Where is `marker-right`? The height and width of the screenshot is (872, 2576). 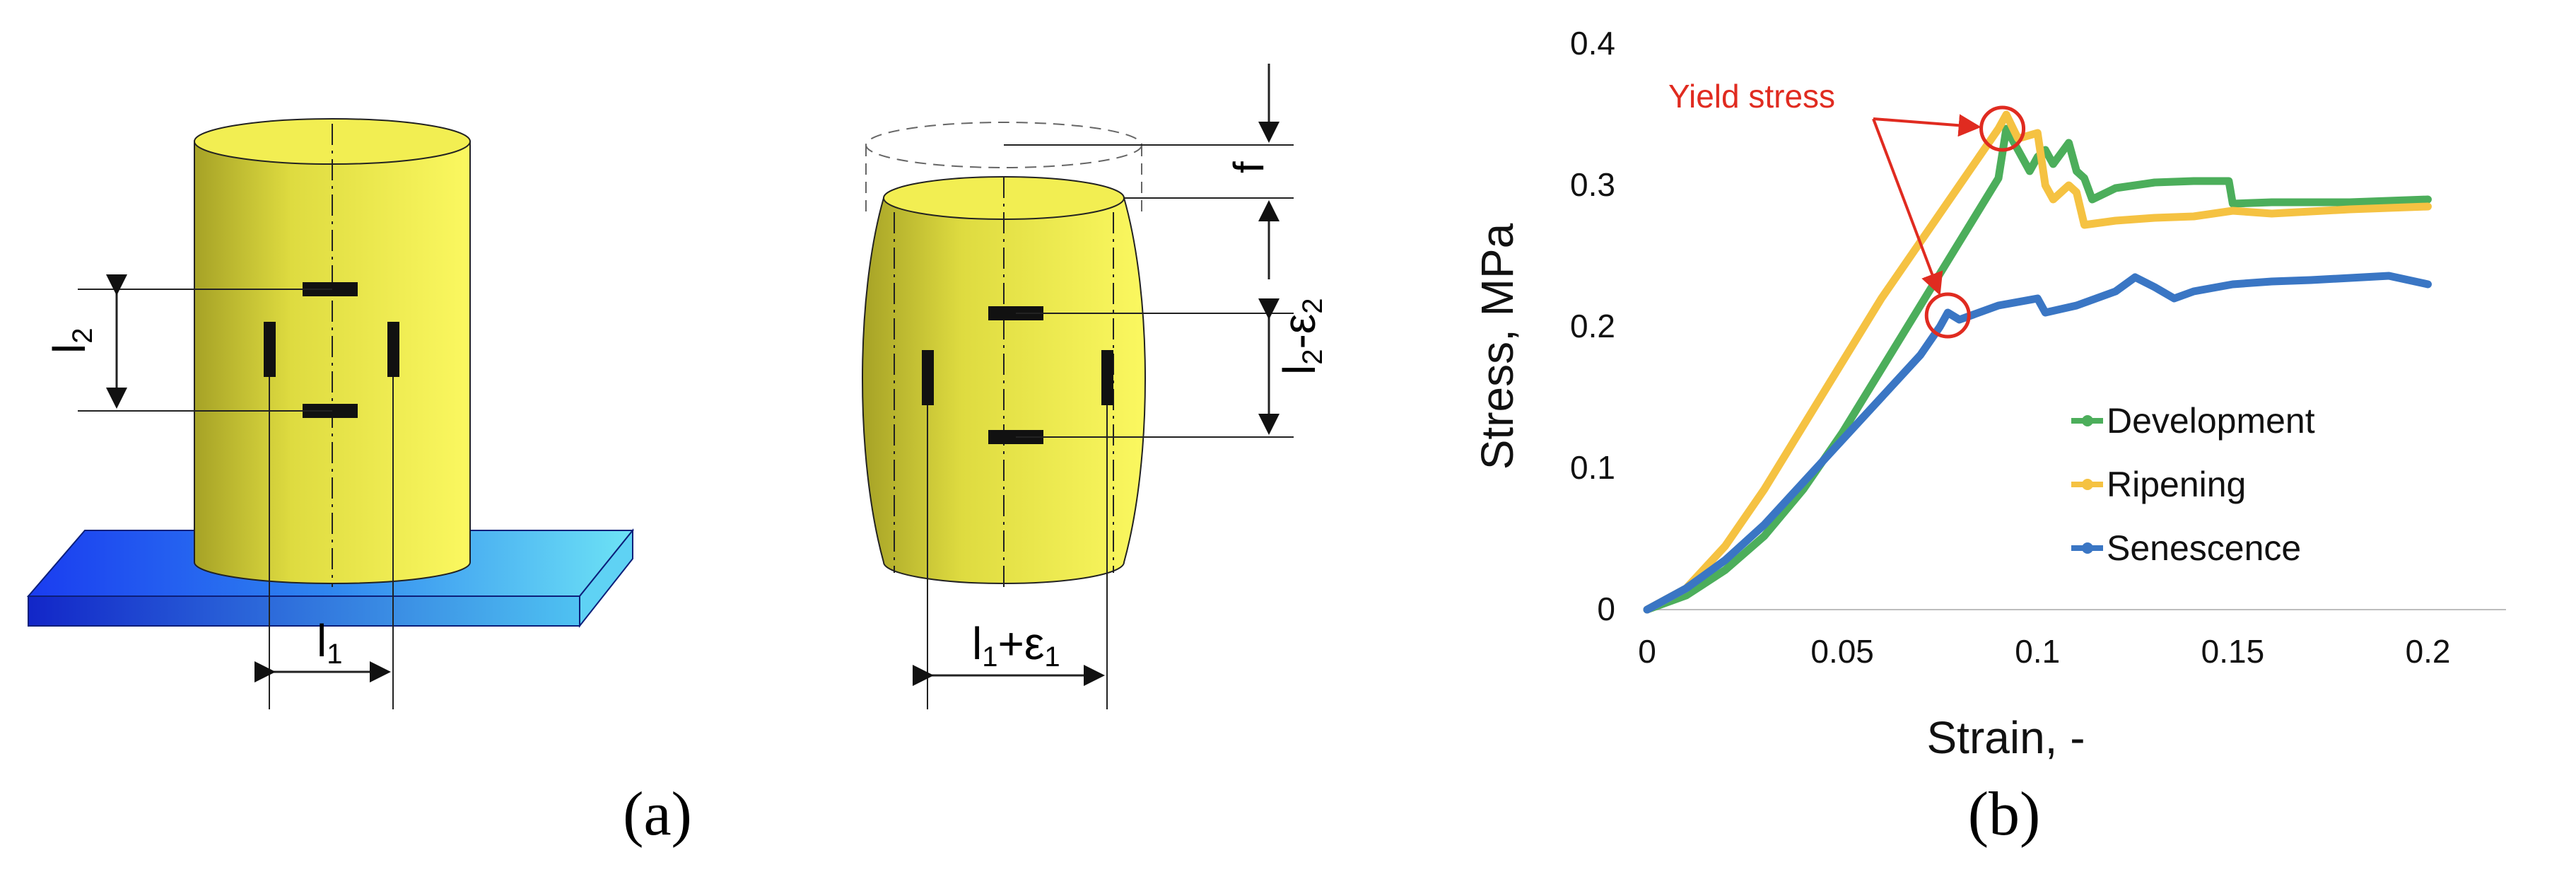 marker-right is located at coordinates (393, 349).